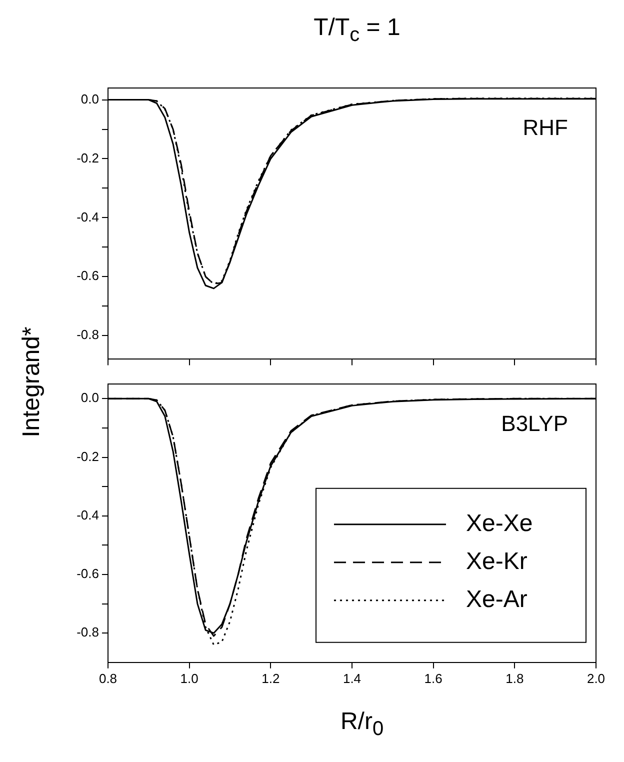  Describe the element at coordinates (596, 678) in the screenshot. I see `x-tick-label: 2.0` at that location.